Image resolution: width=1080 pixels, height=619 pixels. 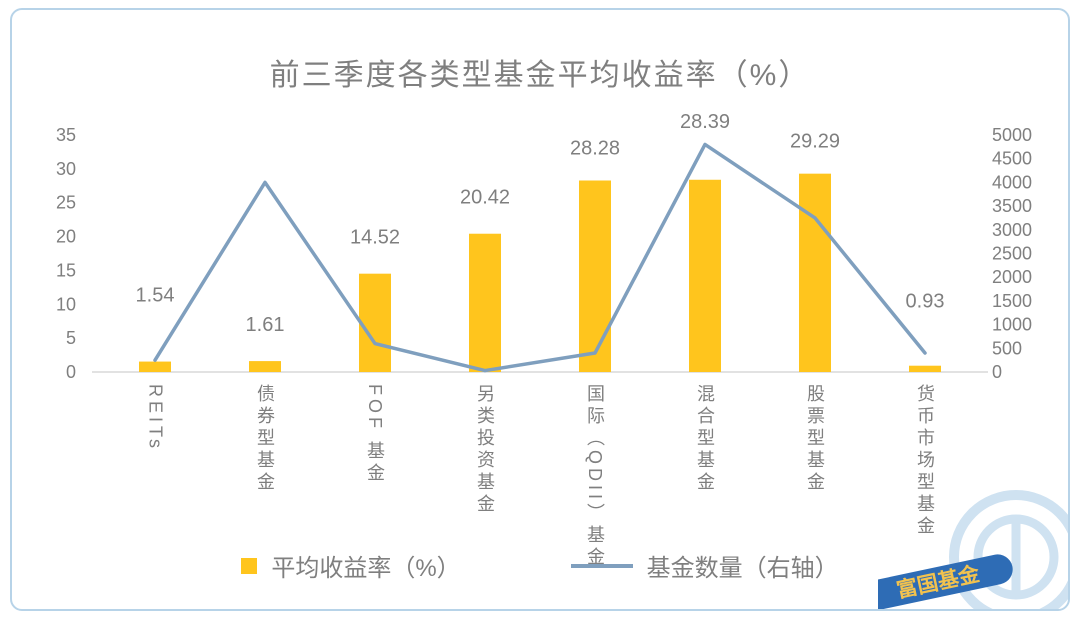 I want to click on logo-ribbon, so click(x=945, y=581).